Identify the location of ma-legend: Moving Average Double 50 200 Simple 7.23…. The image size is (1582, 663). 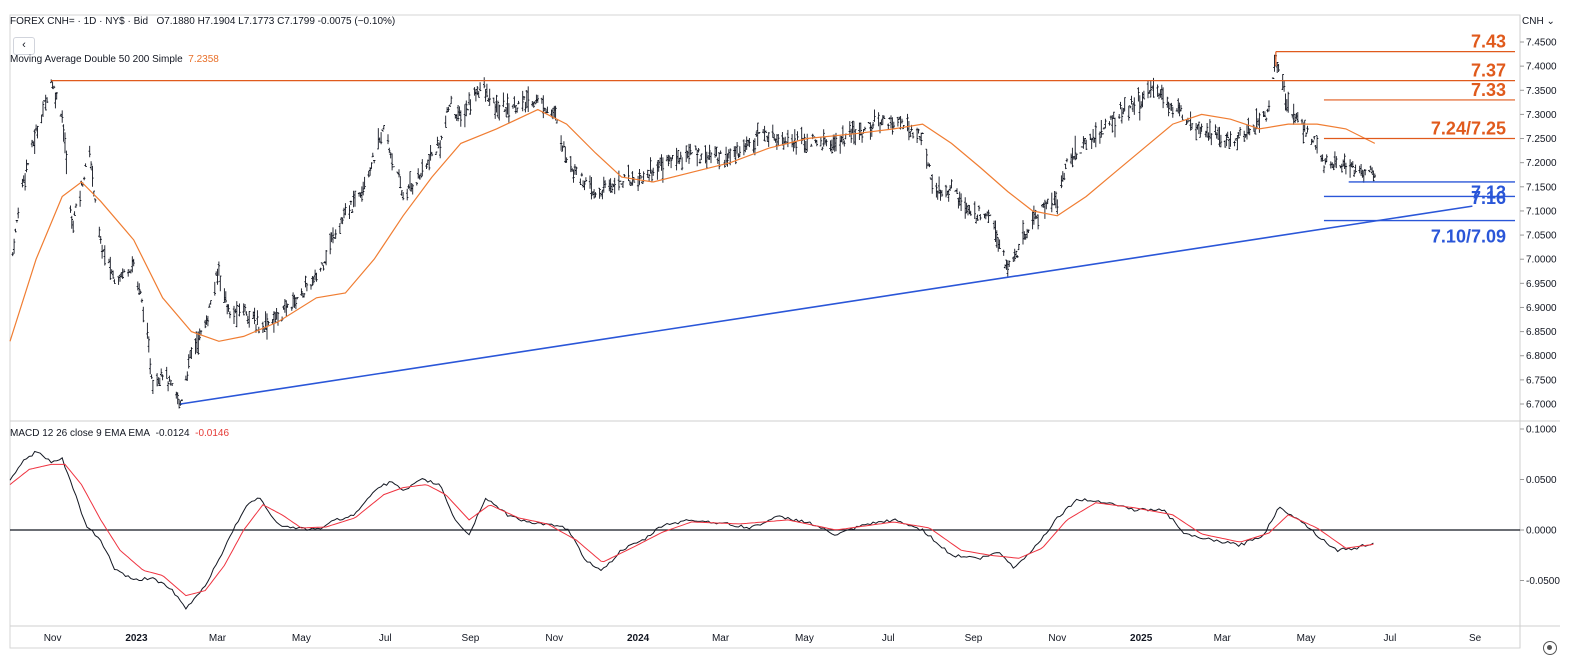
(114, 59).